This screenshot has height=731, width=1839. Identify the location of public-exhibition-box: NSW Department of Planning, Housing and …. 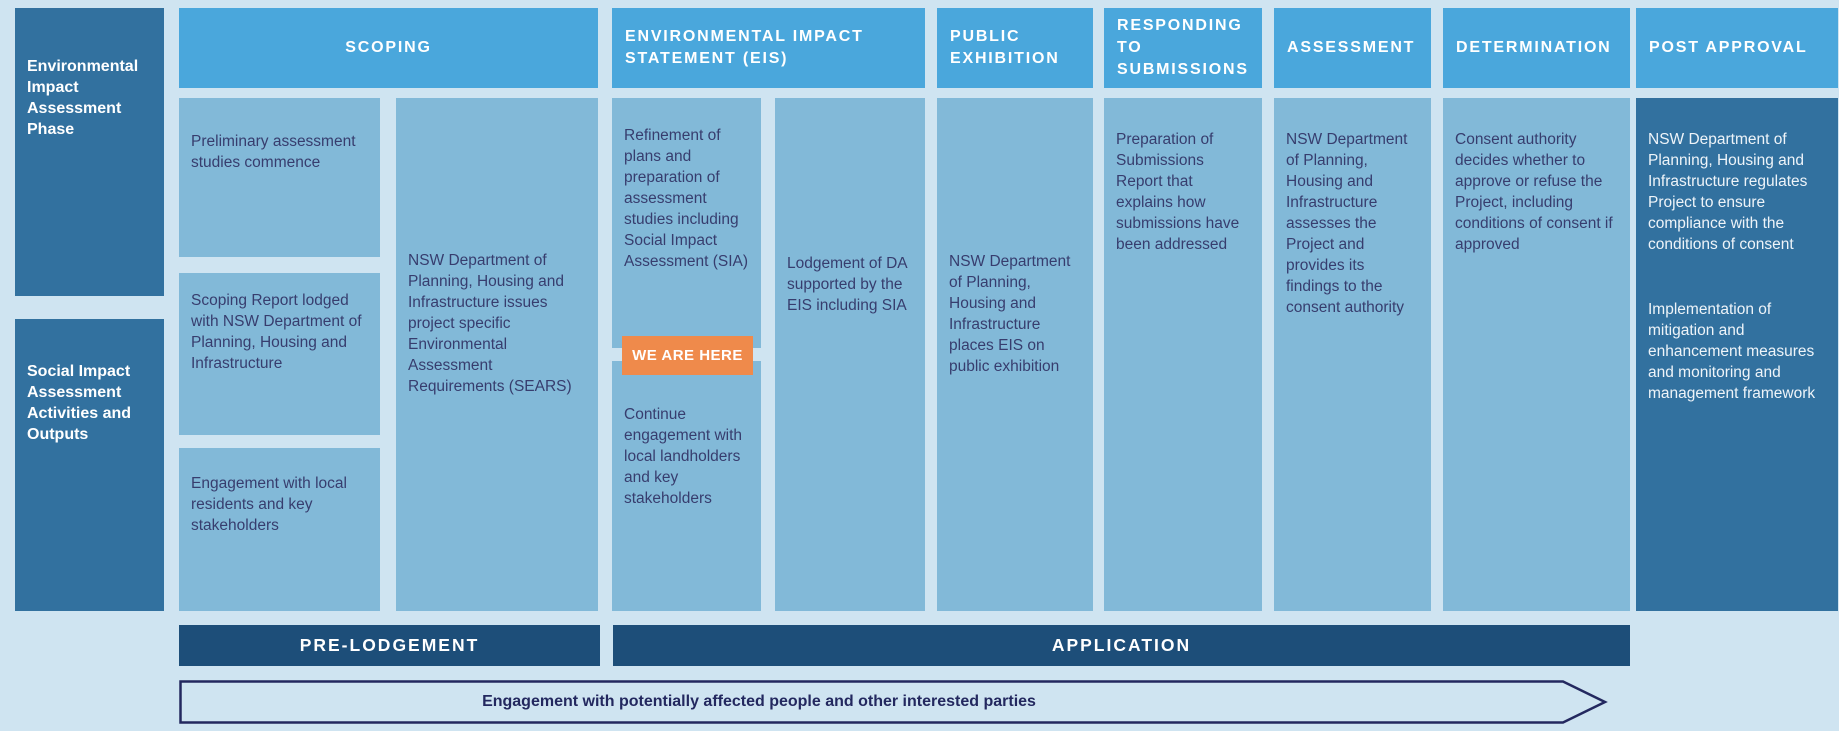
(1015, 354).